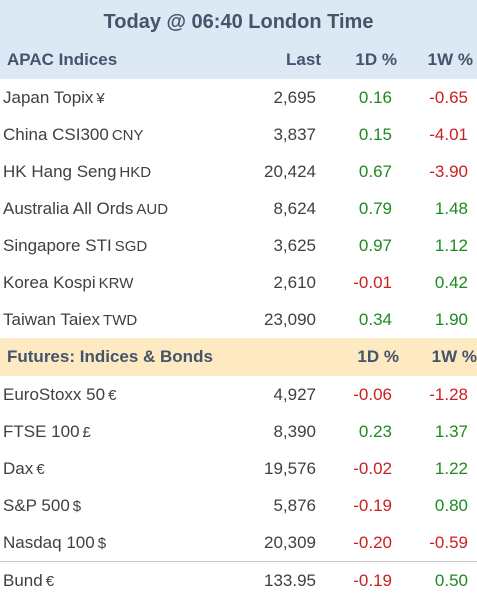  I want to click on row-name: Dax €, so click(121, 469).